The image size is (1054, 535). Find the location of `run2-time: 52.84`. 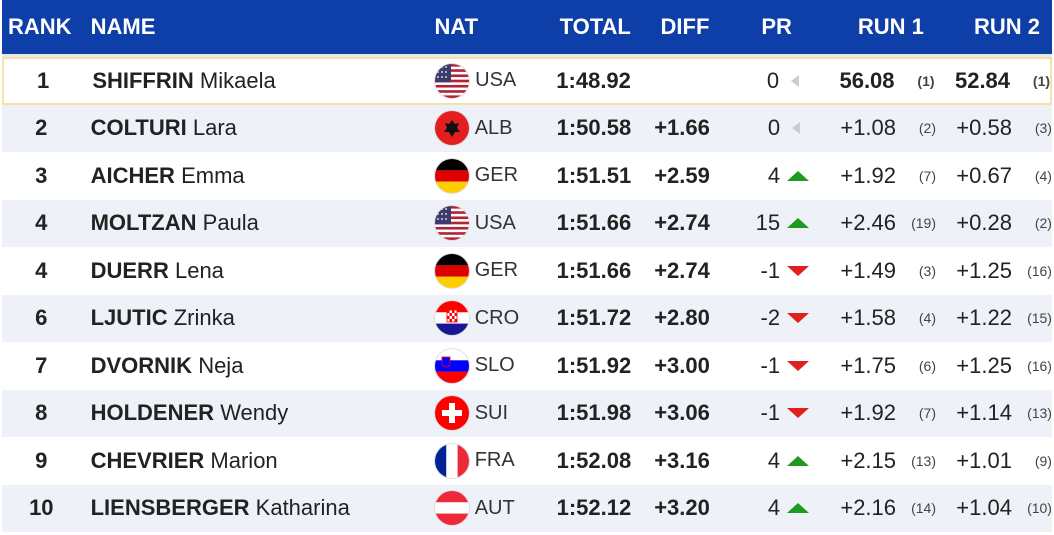

run2-time: 52.84 is located at coordinates (982, 80).